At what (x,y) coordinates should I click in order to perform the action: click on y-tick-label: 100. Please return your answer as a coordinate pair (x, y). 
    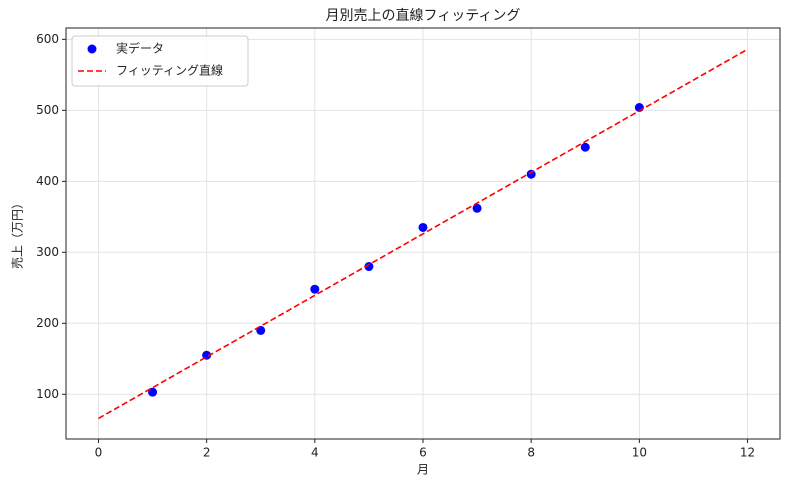
    Looking at the image, I should click on (47, 394).